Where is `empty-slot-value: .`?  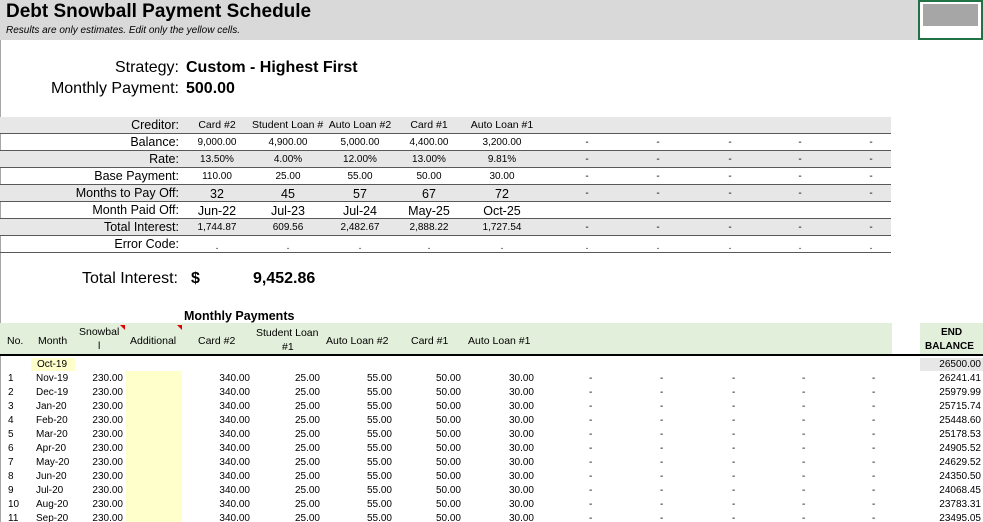 empty-slot-value: . is located at coordinates (871, 246).